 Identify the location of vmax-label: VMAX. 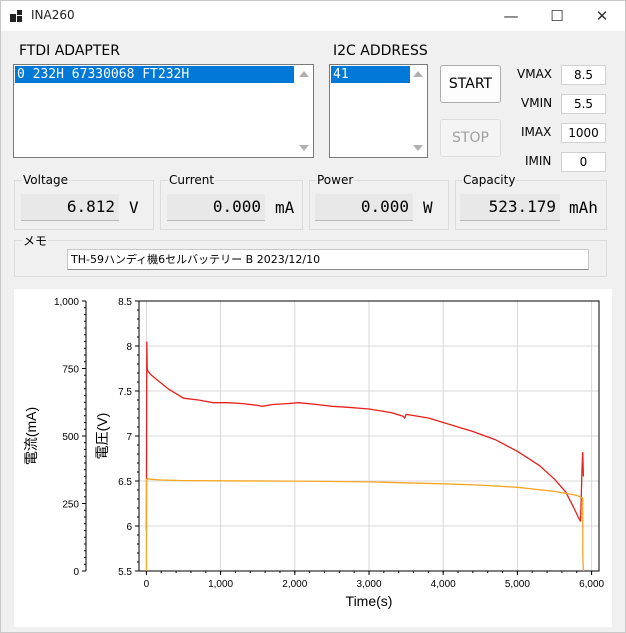
(534, 74).